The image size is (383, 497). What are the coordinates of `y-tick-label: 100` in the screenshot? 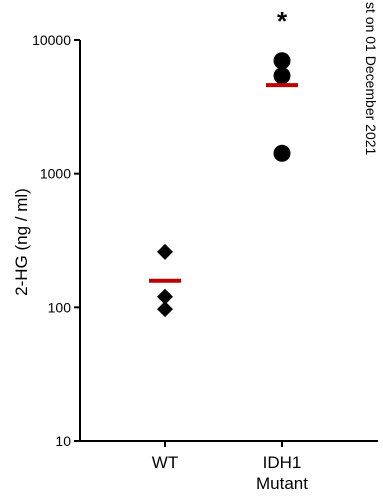 It's located at (60, 307).